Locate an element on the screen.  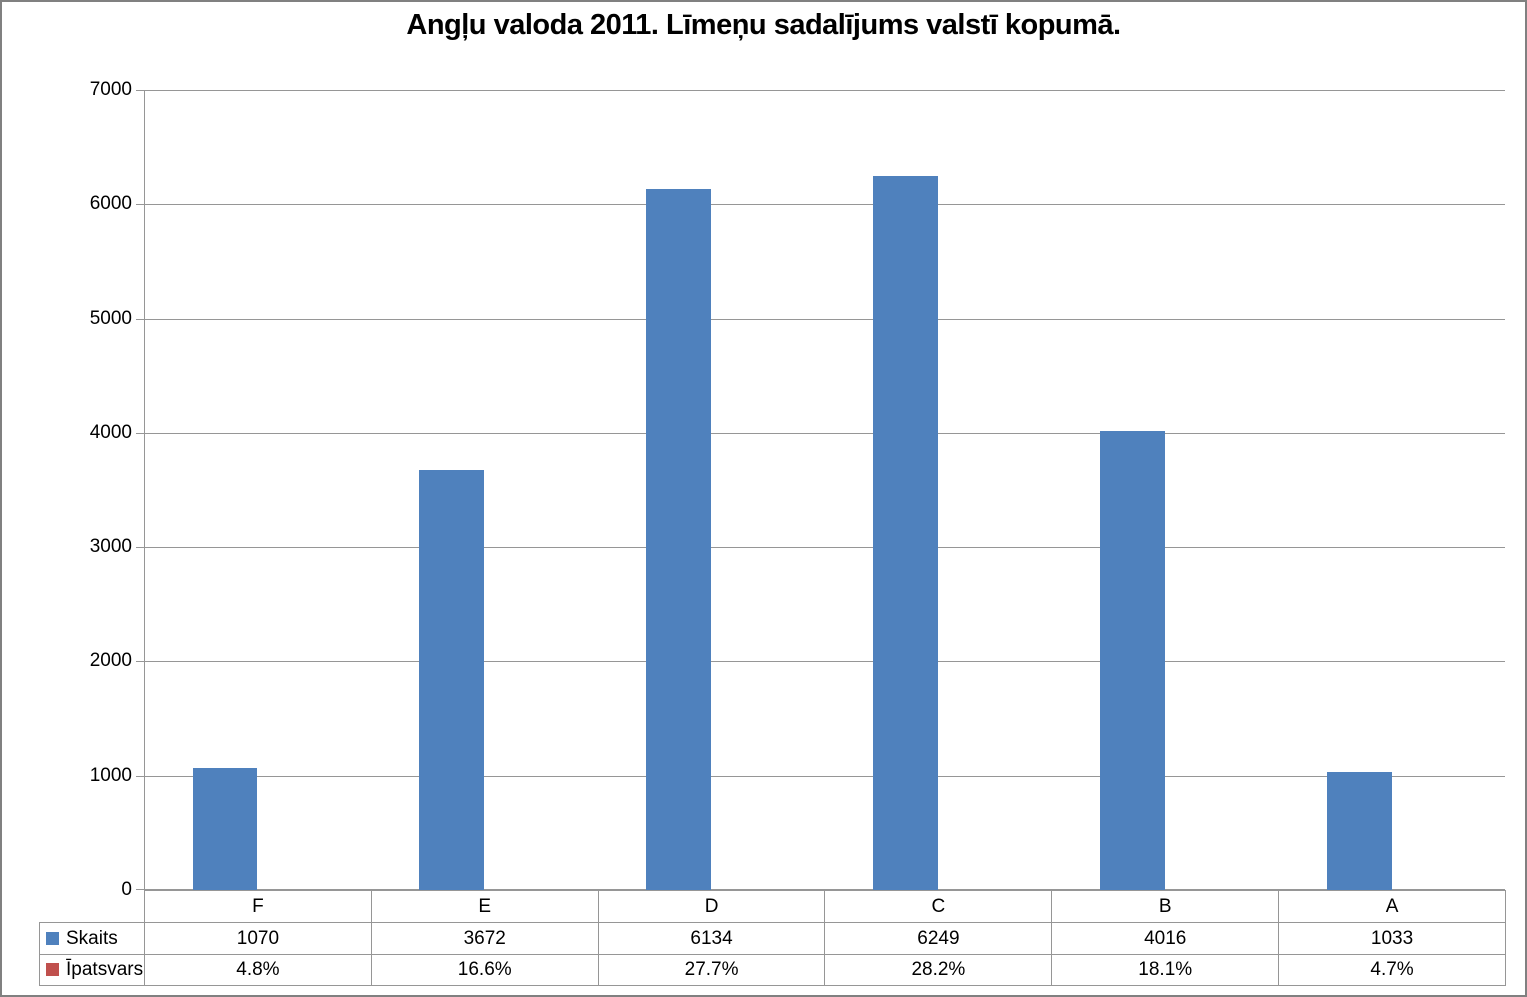
y-axis-line is located at coordinates (144, 490).